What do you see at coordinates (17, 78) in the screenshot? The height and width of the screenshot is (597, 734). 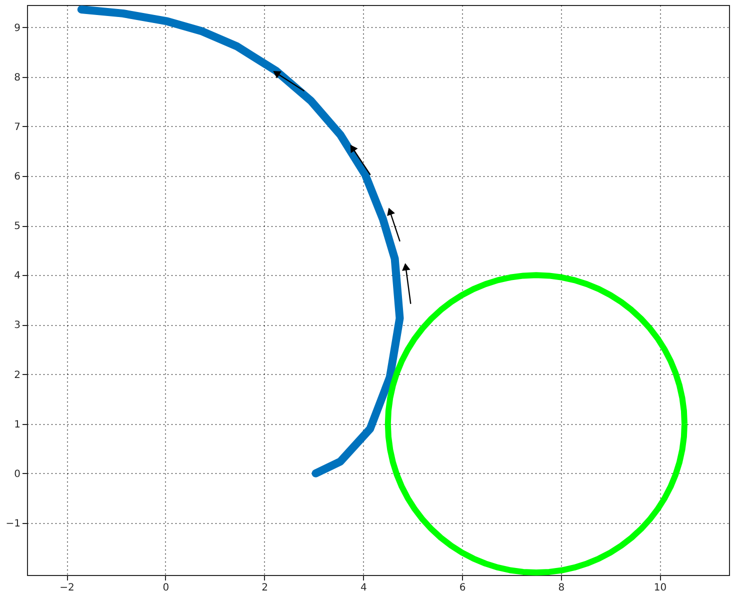 I see `y-tick-label: 8` at bounding box center [17, 78].